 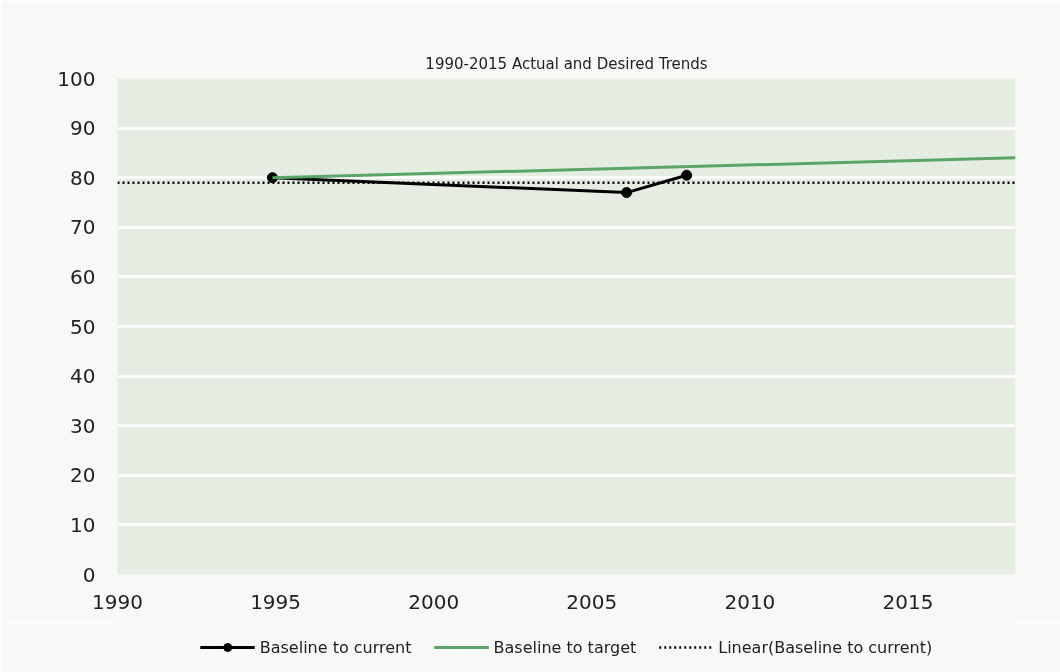 I want to click on legend-label: Linear(Baseline to current), so click(x=825, y=647).